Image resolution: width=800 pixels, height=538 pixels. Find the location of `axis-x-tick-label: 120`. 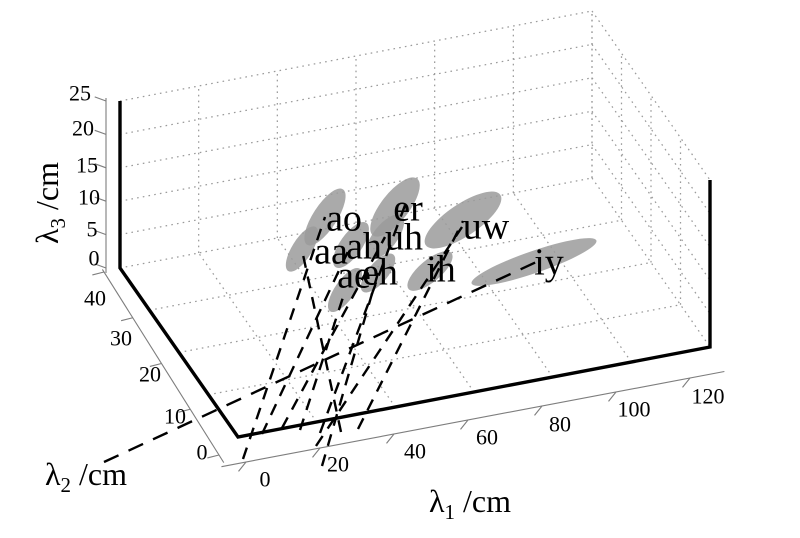

axis-x-tick-label: 120 is located at coordinates (708, 395).